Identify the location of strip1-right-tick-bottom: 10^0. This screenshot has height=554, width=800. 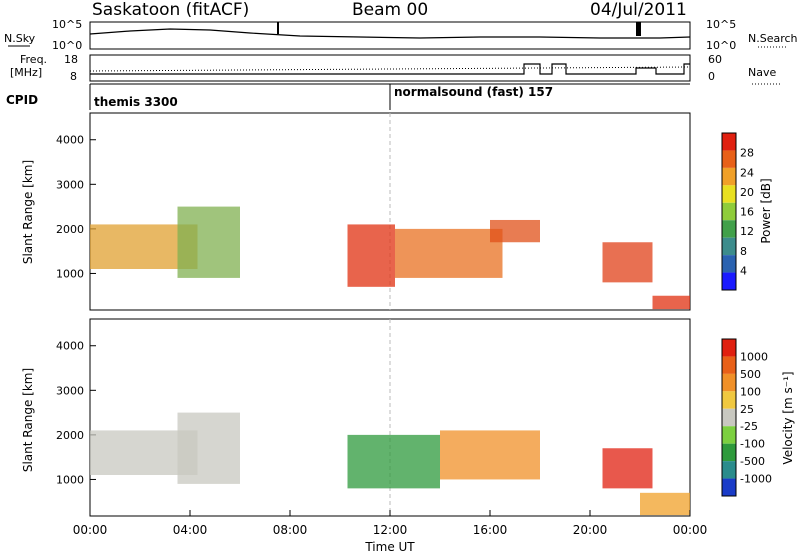
(721, 45).